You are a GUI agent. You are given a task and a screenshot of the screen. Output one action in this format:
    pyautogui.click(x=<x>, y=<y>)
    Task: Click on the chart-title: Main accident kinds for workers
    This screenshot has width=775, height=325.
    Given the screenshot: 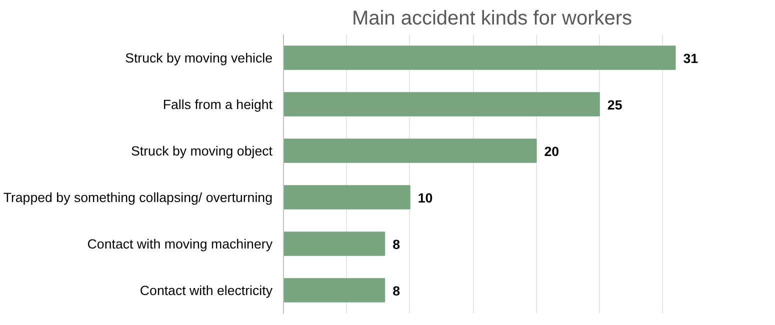 What is the action you would take?
    pyautogui.click(x=492, y=19)
    